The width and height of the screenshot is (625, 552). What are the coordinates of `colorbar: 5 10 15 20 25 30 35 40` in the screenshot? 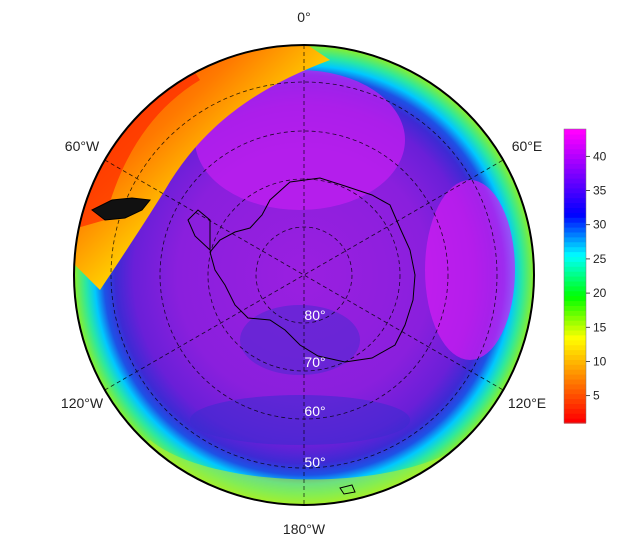 It's located at (585, 276).